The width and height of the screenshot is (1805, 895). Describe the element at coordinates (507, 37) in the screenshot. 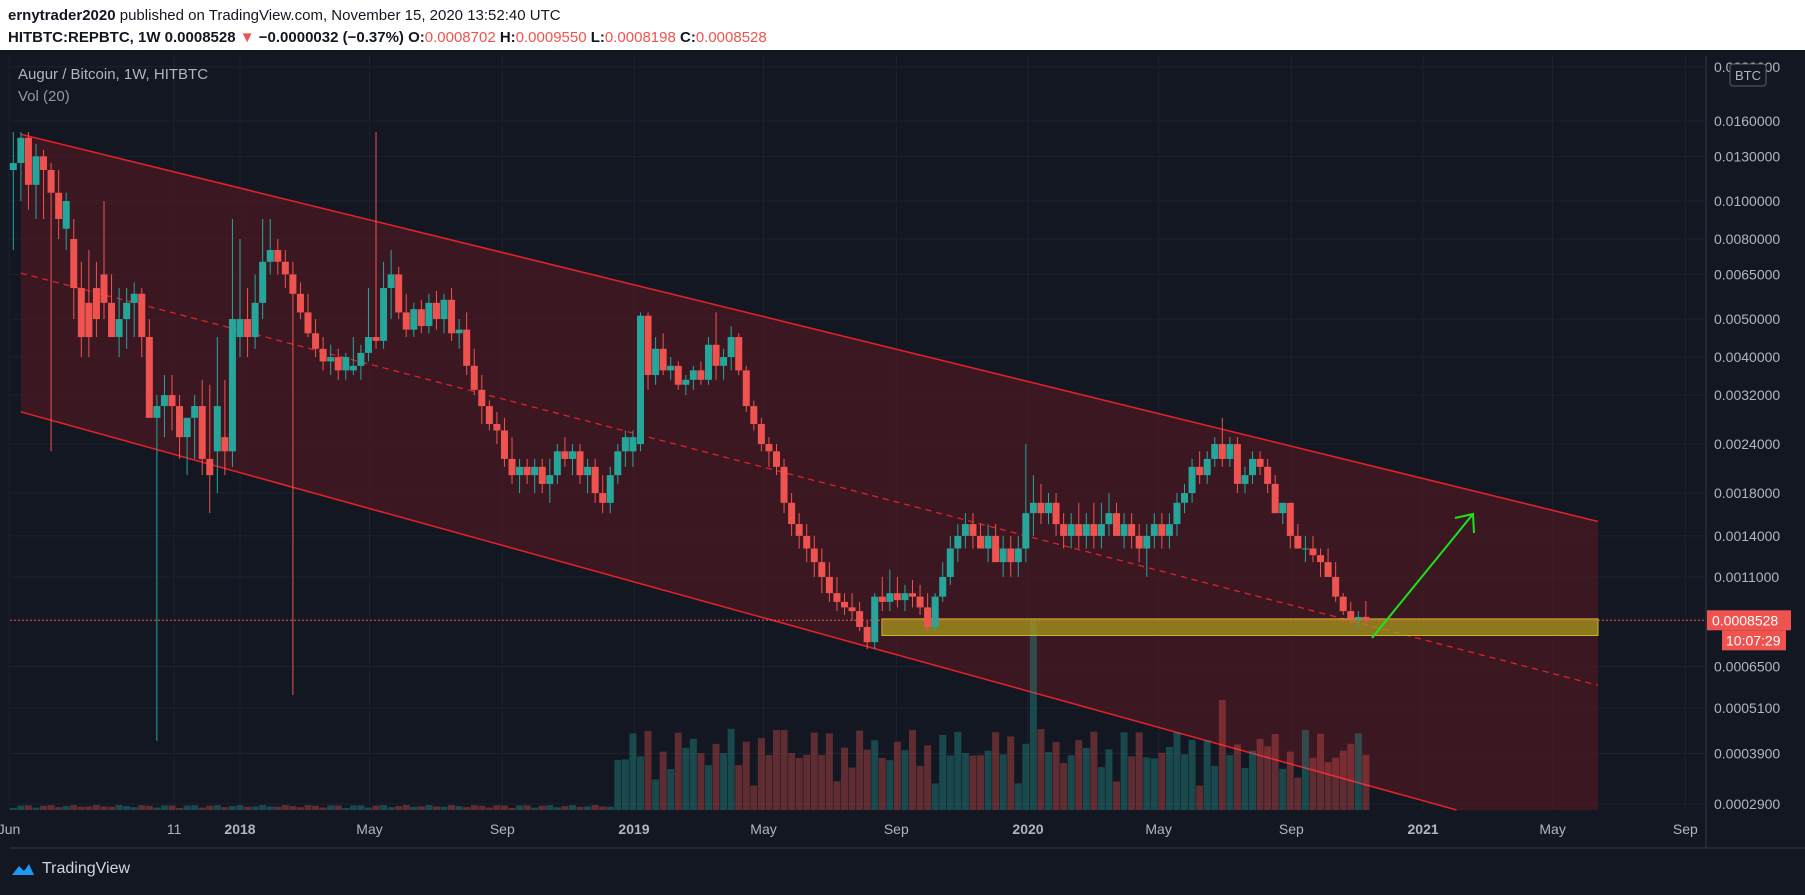

I see `high-label: H:` at that location.